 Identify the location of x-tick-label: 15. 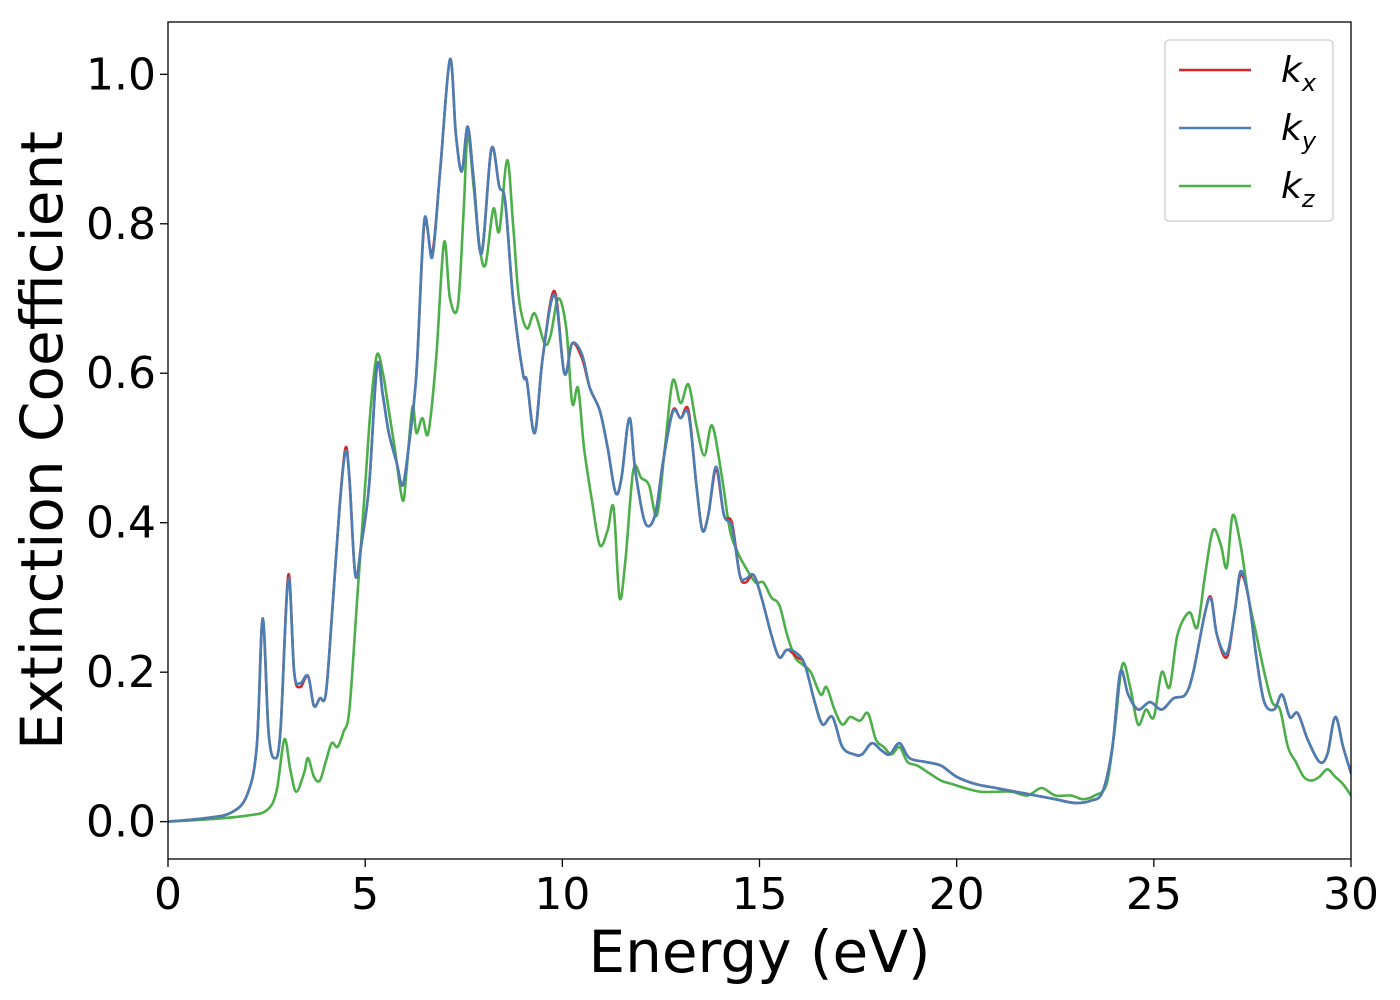
(760, 894).